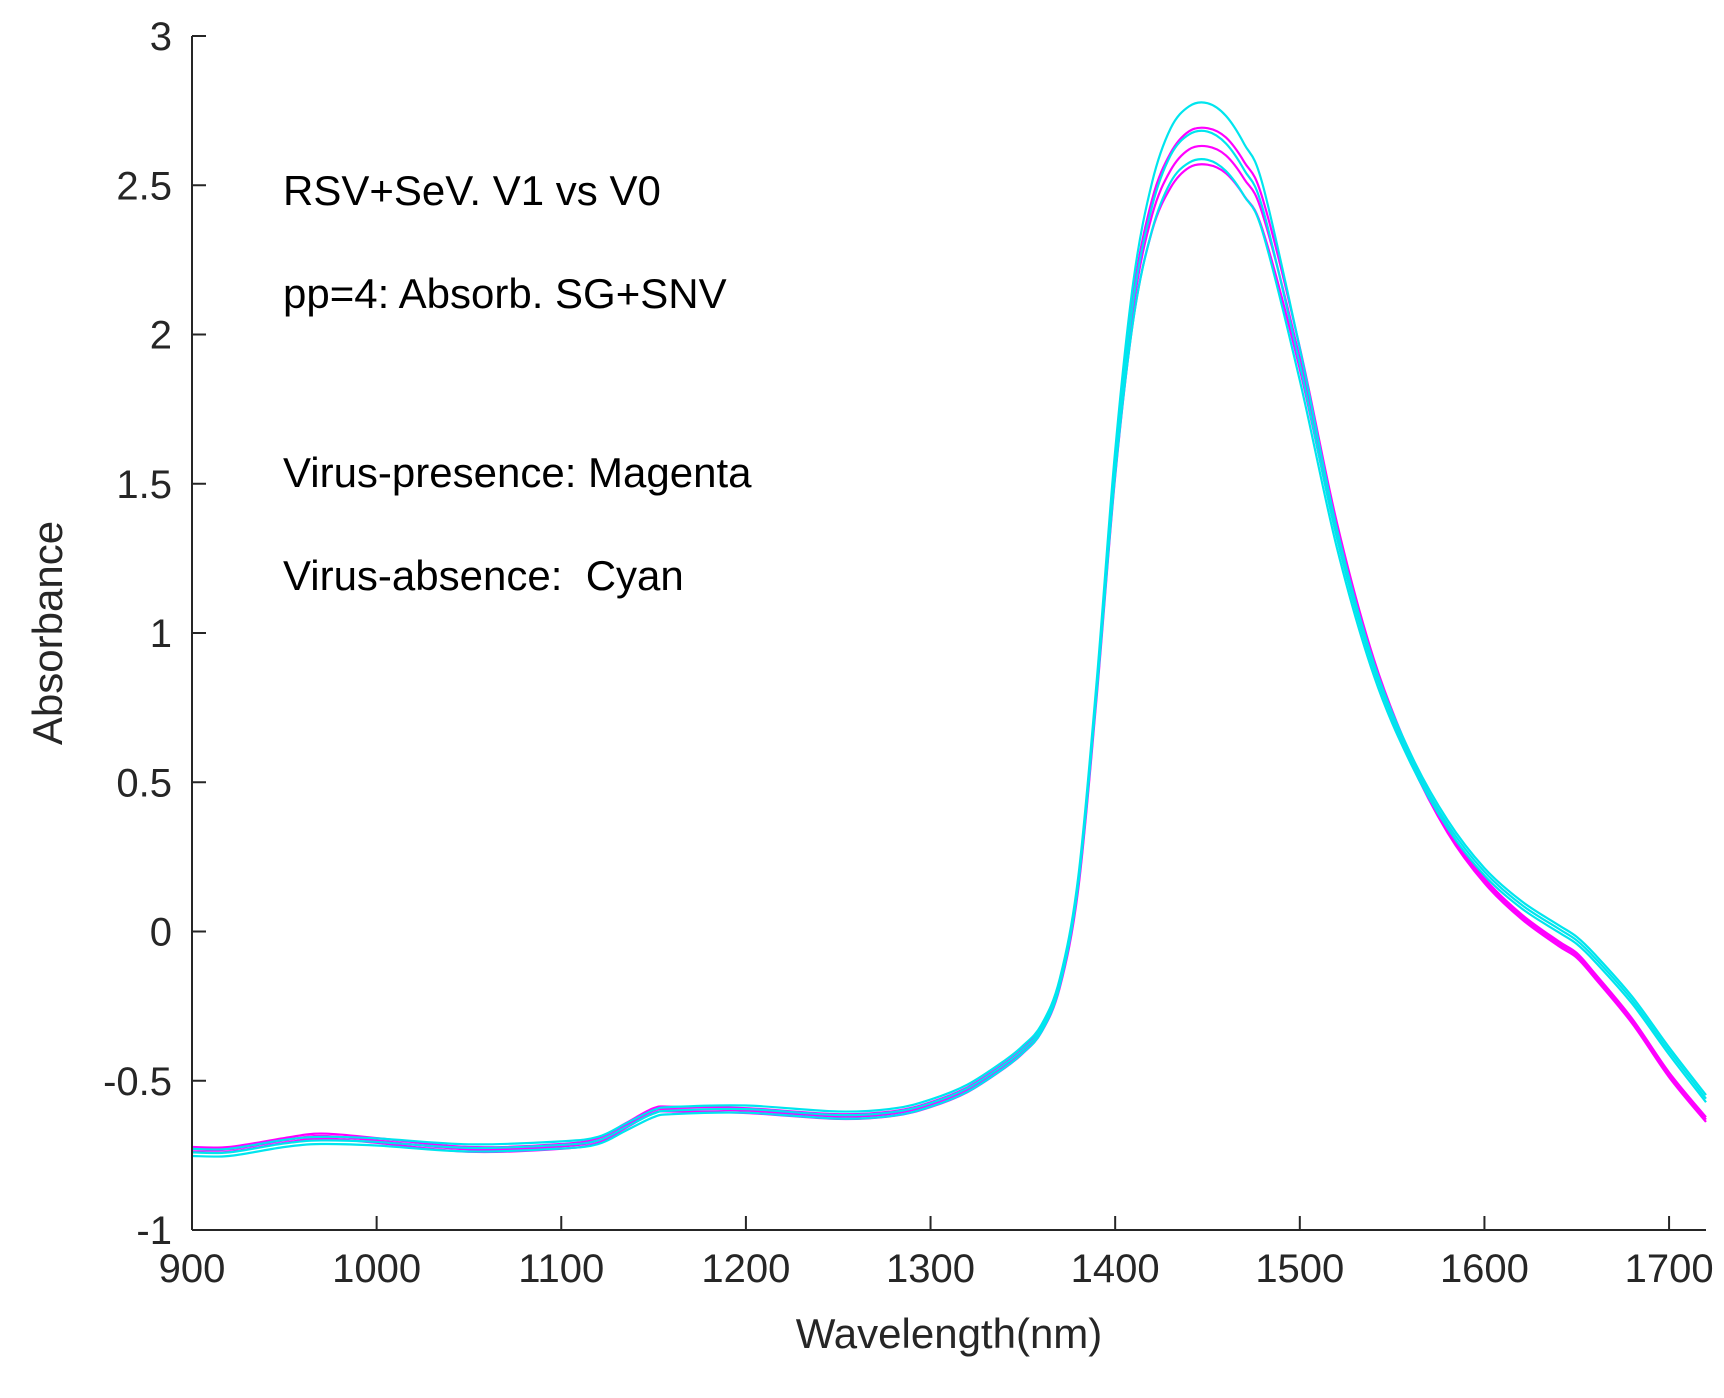 The image size is (1724, 1398). Describe the element at coordinates (1669, 1269) in the screenshot. I see `x-tick-label: 1700` at that location.